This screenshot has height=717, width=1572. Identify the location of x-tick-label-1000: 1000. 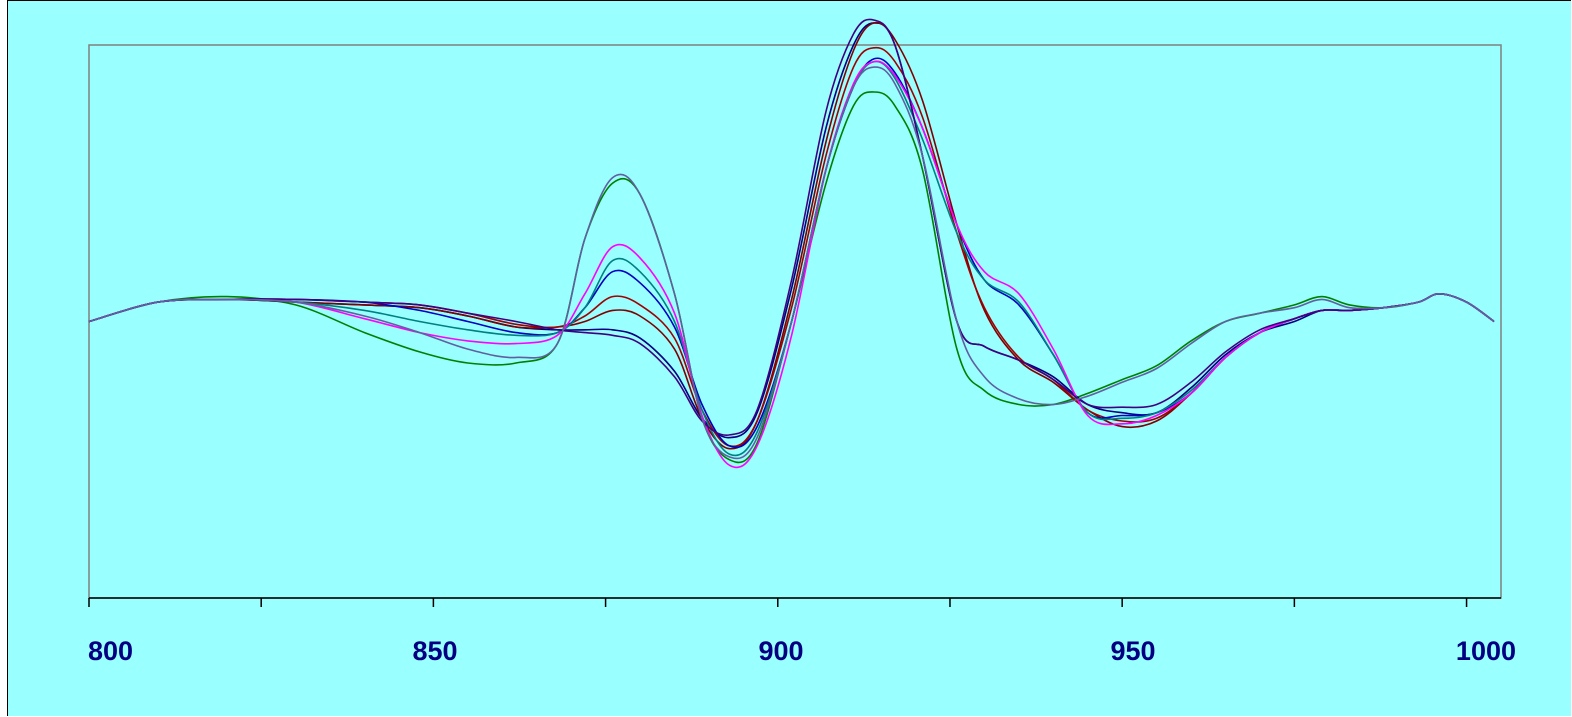
(1486, 651).